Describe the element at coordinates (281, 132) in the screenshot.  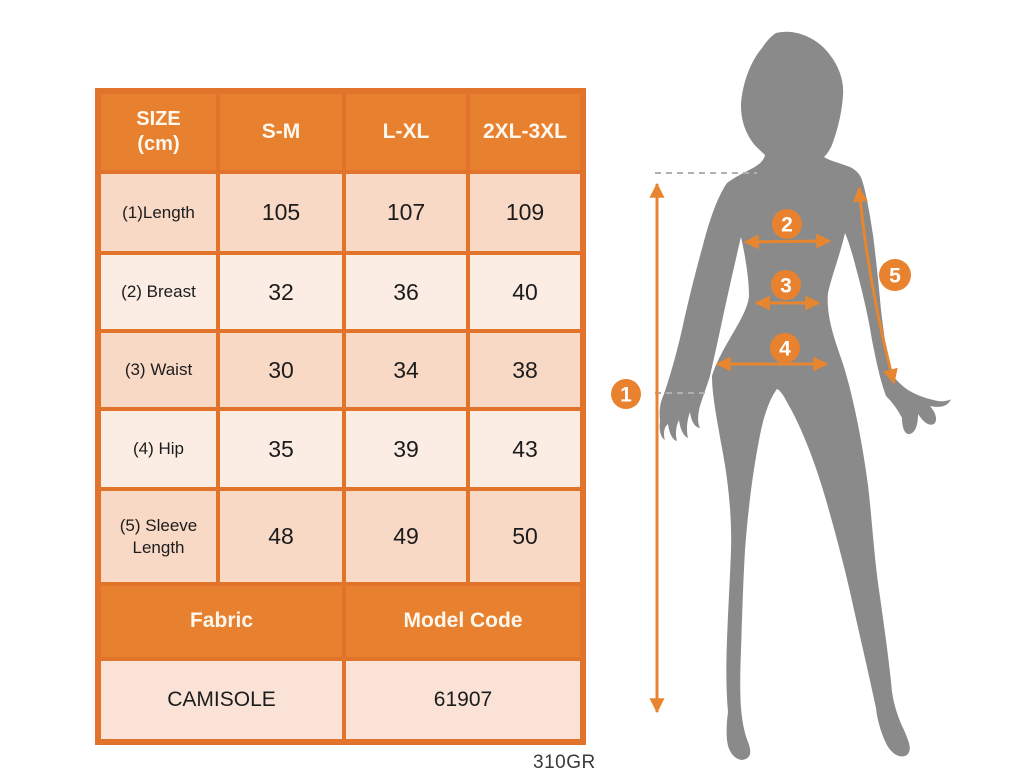
I see `header-size-sm: S-M` at that location.